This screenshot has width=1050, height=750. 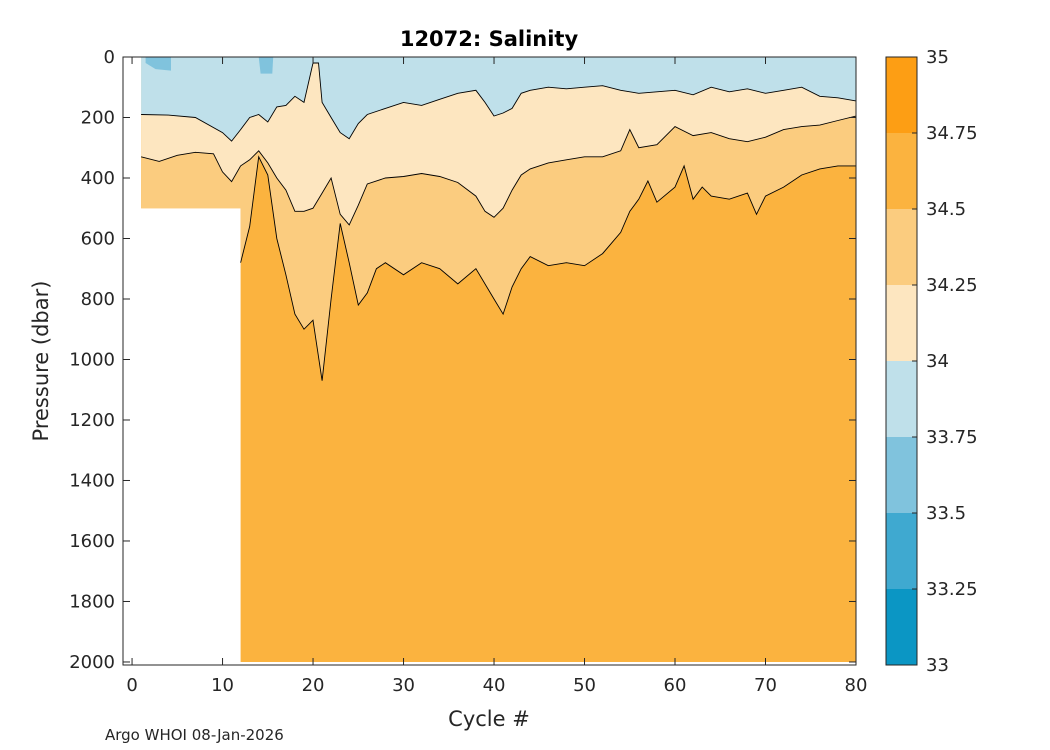 I want to click on chart-title: 12072: Salinity, so click(x=489, y=39).